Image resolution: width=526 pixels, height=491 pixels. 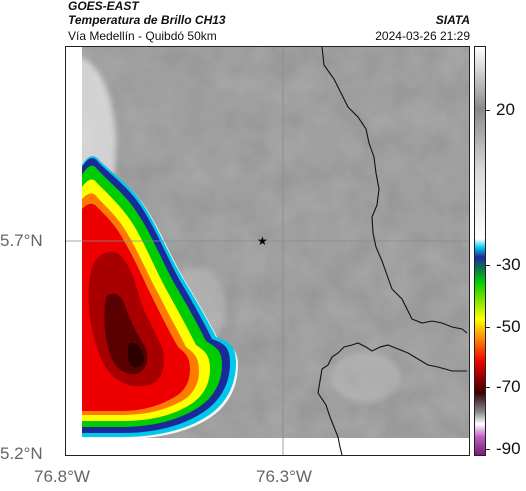 I want to click on organization-label: SIATA, so click(x=452, y=20).